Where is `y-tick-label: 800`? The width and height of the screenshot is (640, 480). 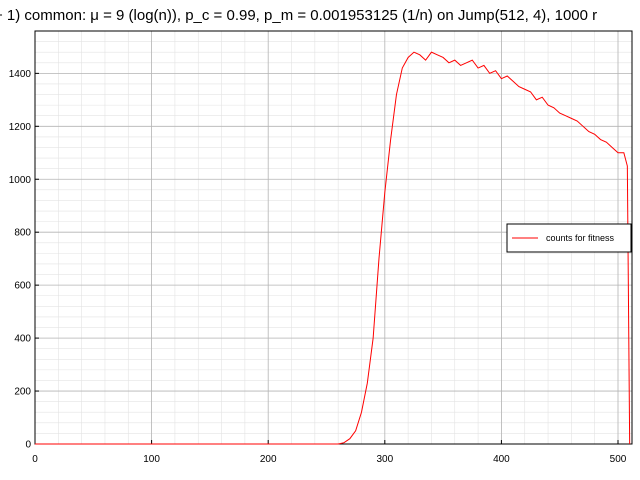 y-tick-label: 800 is located at coordinates (22, 233).